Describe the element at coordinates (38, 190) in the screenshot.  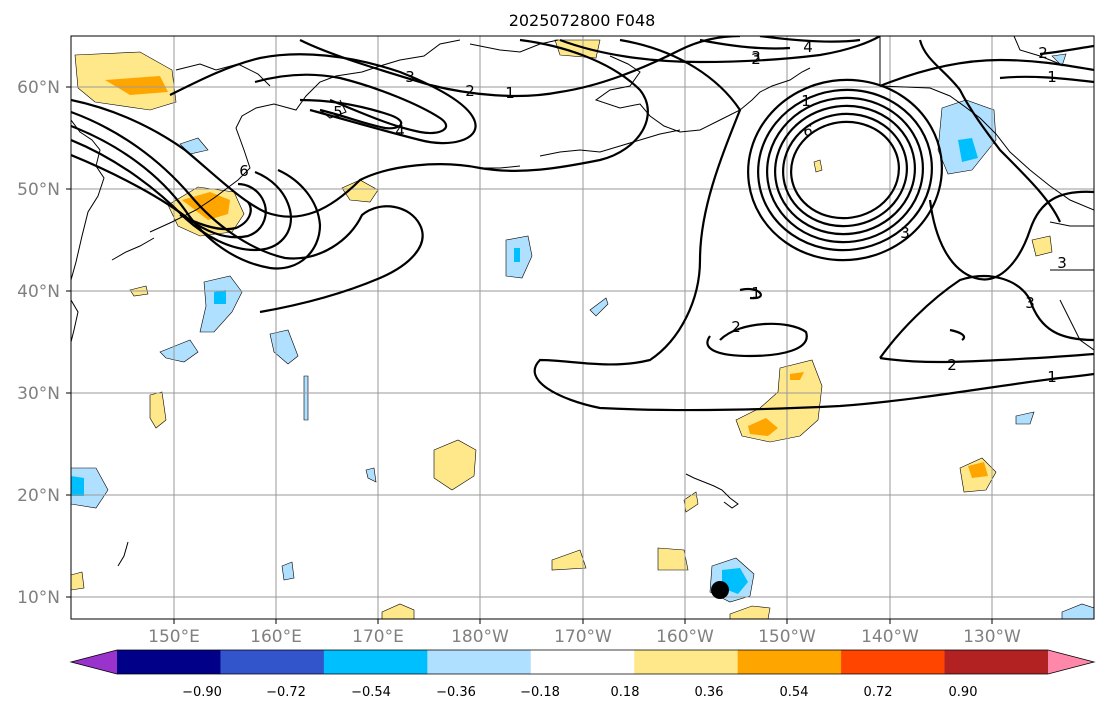
I see `lat-label: 50°N` at that location.